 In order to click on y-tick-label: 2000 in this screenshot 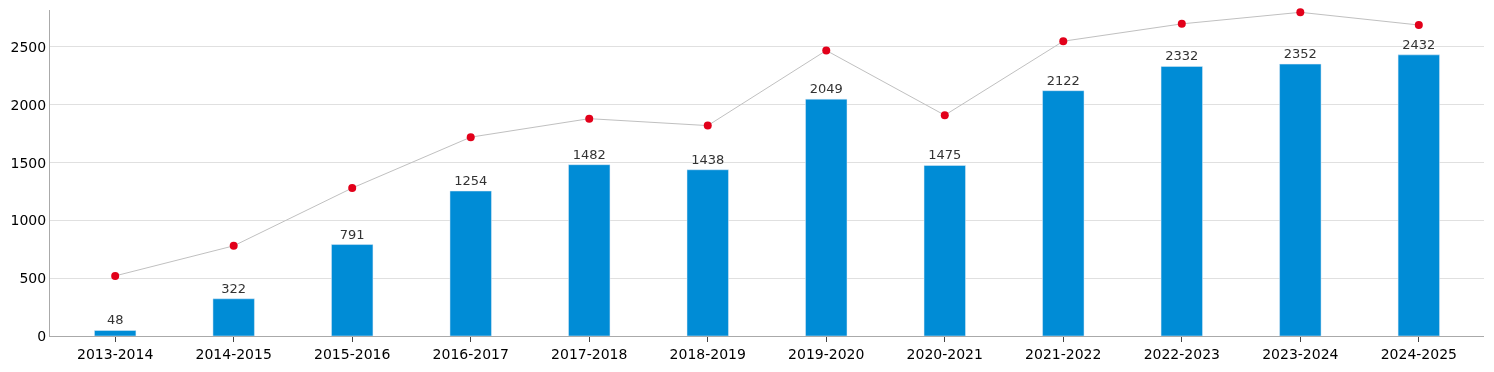, I will do `click(28, 104)`.